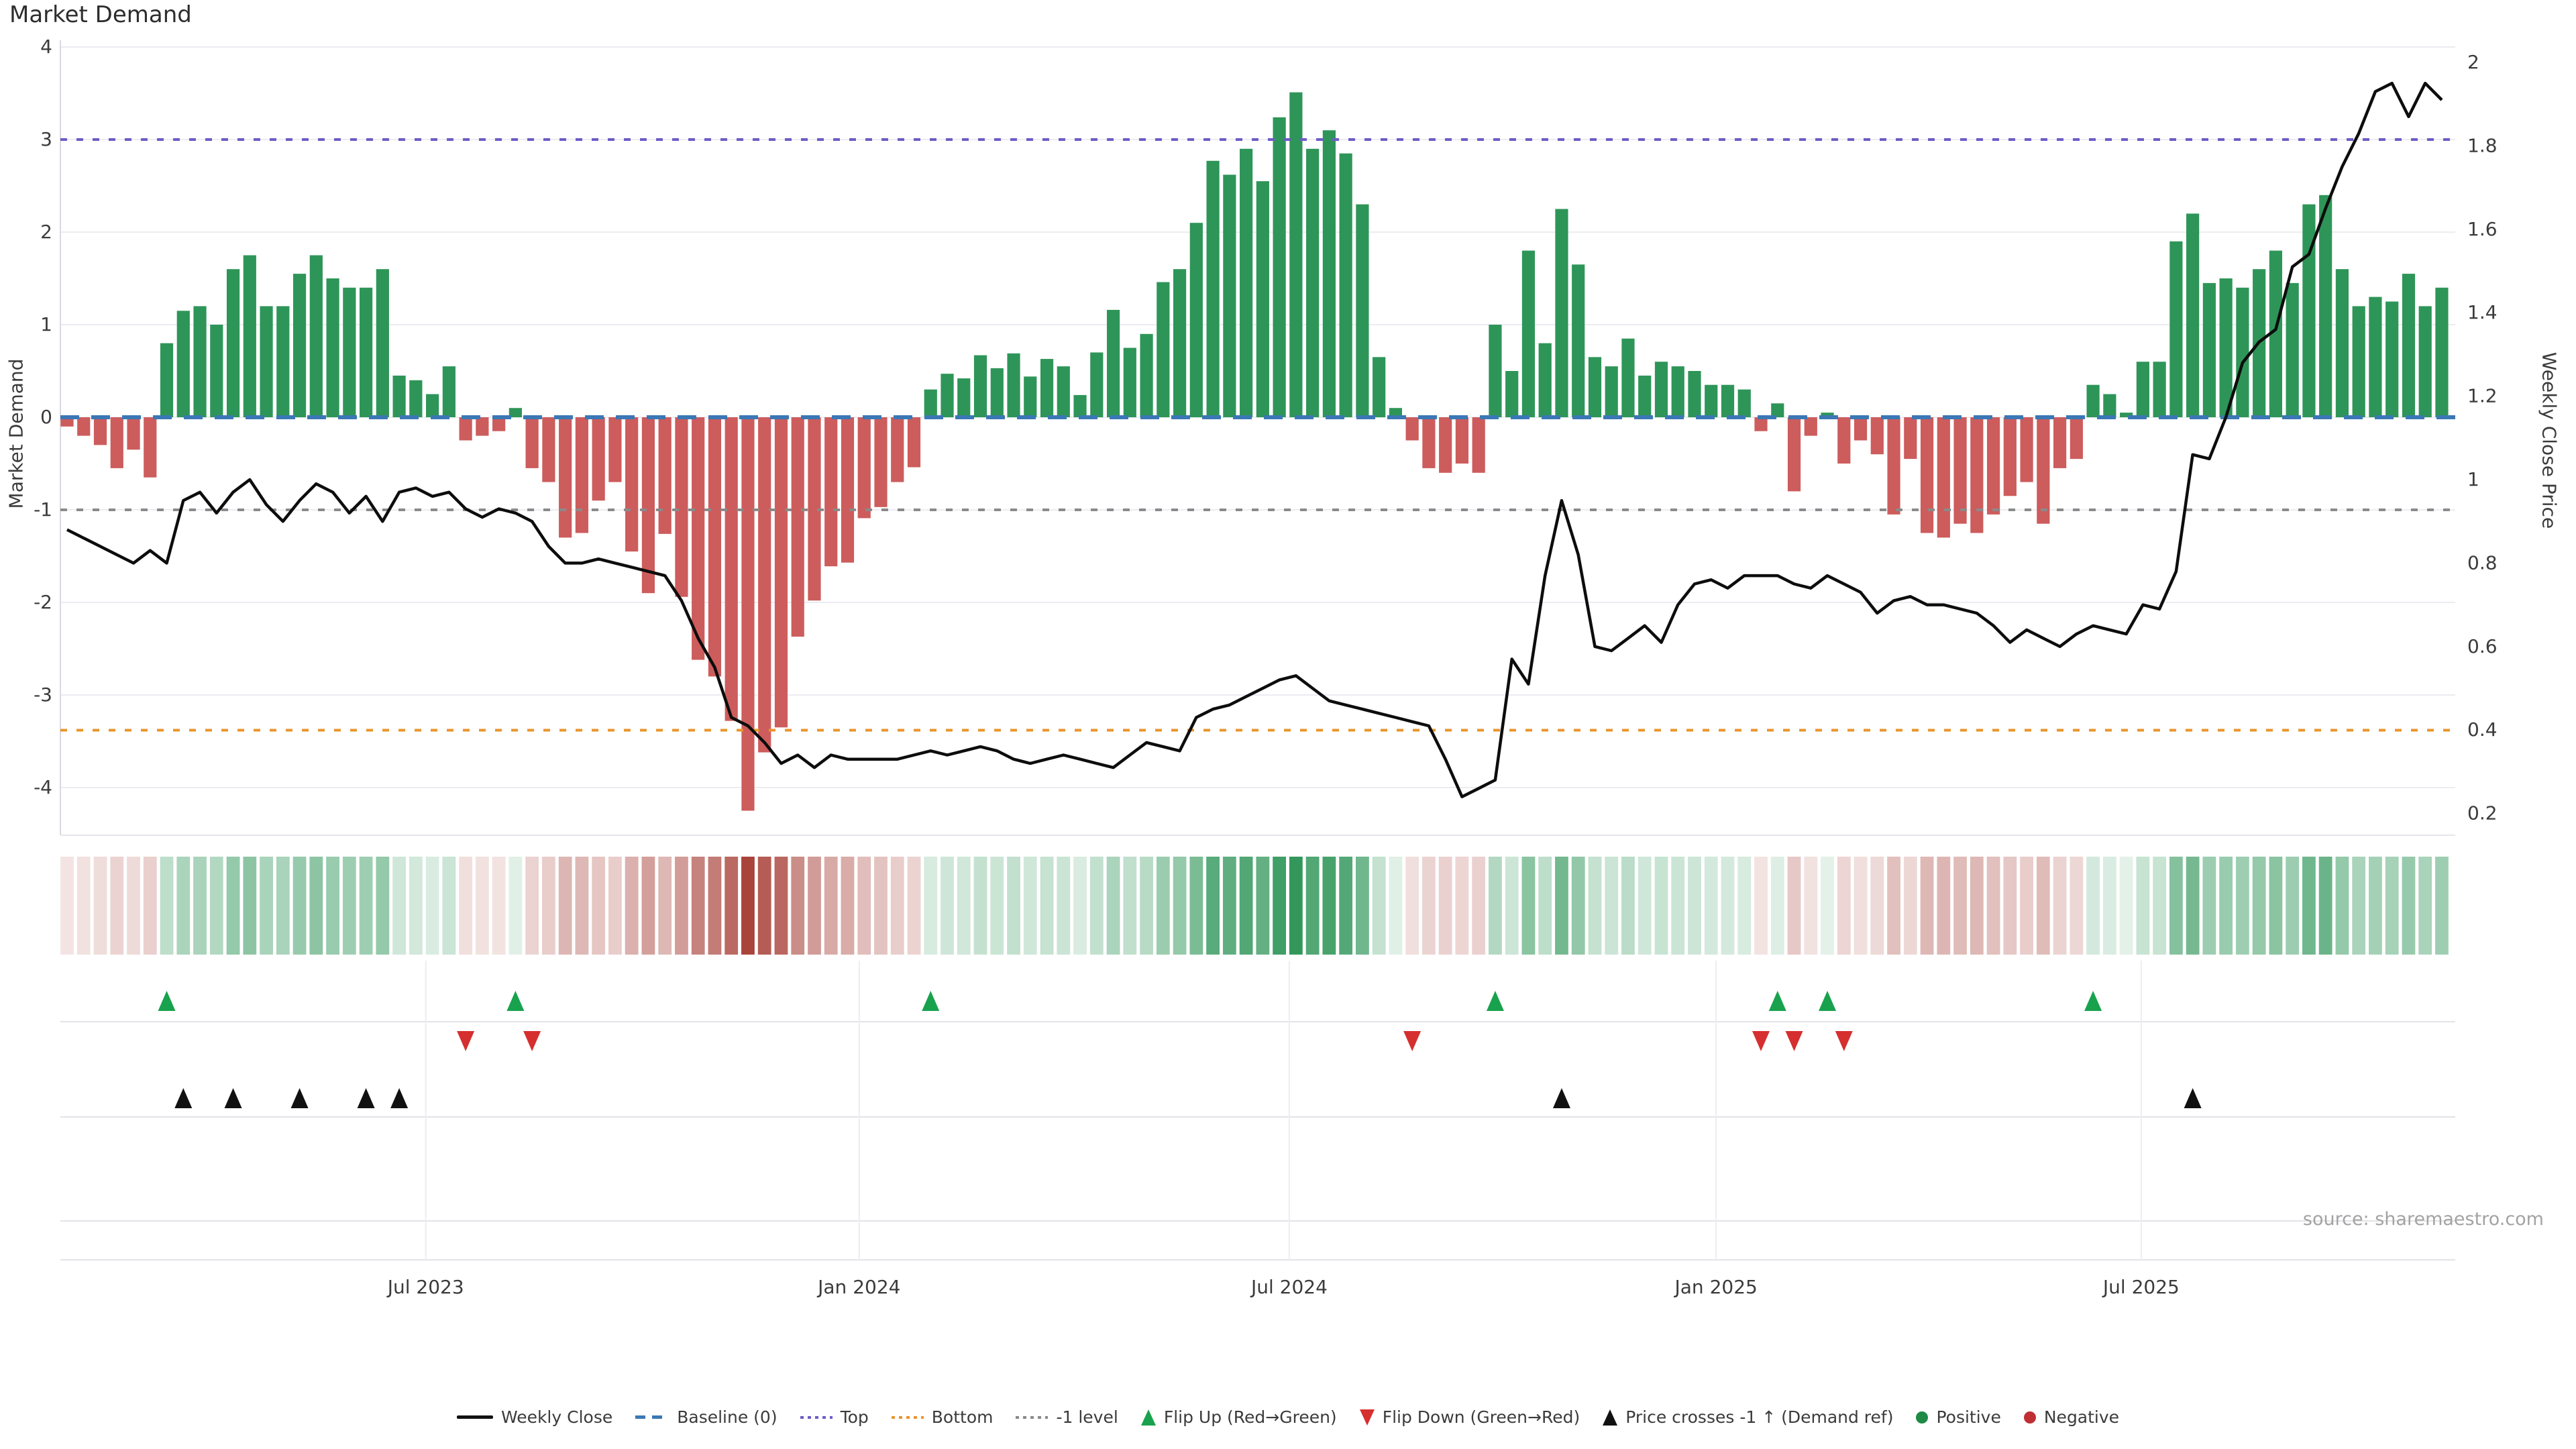 This screenshot has width=2576, height=1449. What do you see at coordinates (46, 324) in the screenshot?
I see `left-axis-tick: 1` at bounding box center [46, 324].